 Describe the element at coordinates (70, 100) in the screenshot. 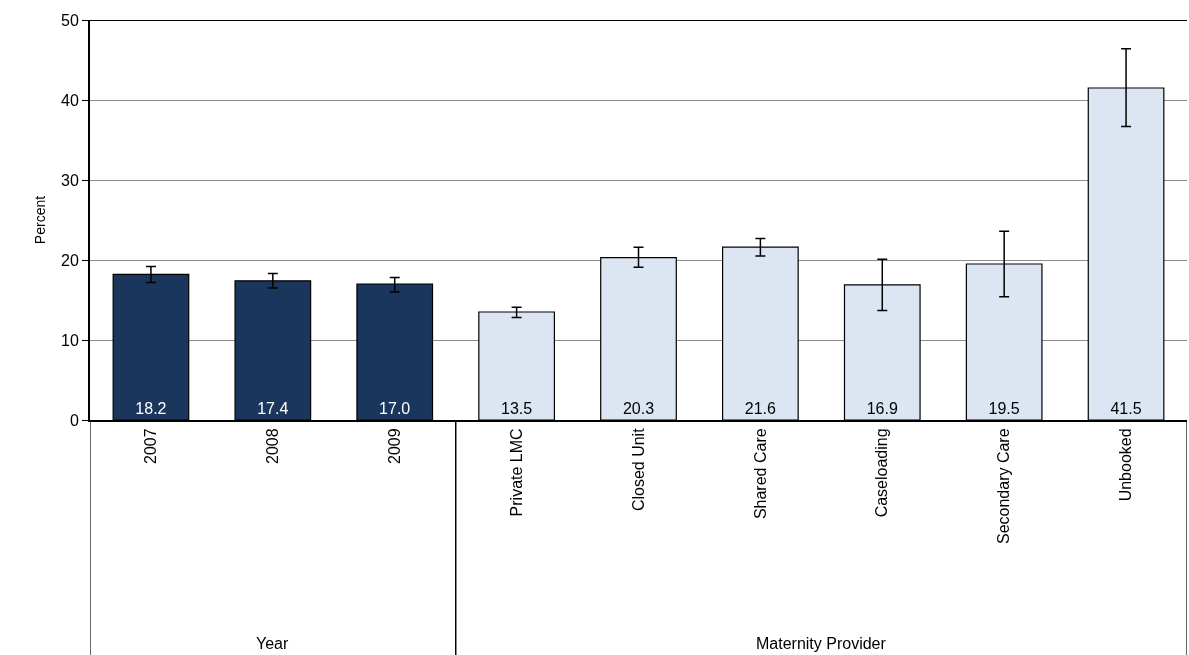

I see `y-tick-label: 40` at that location.